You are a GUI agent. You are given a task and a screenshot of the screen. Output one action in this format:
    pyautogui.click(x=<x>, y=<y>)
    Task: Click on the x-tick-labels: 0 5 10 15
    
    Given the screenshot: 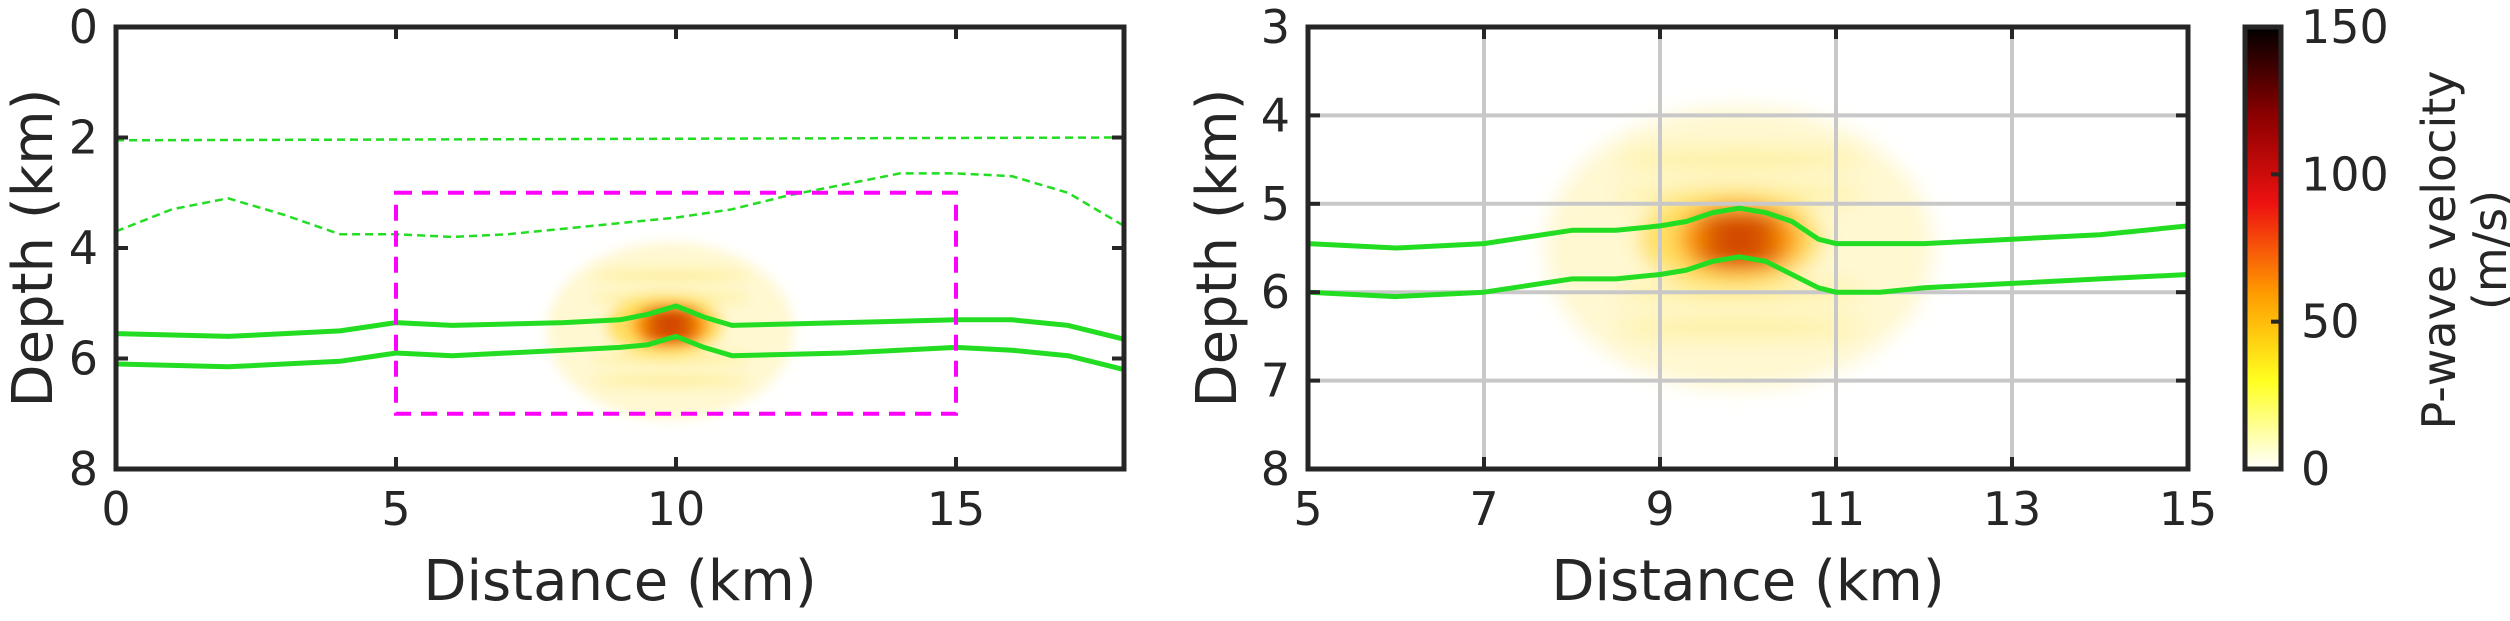 What is the action you would take?
    pyautogui.click(x=543, y=509)
    